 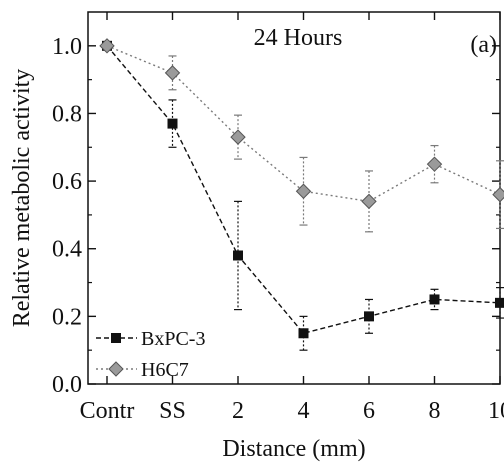 What do you see at coordinates (22, 198) in the screenshot?
I see `y-axis-label: Relative metabolic activity` at bounding box center [22, 198].